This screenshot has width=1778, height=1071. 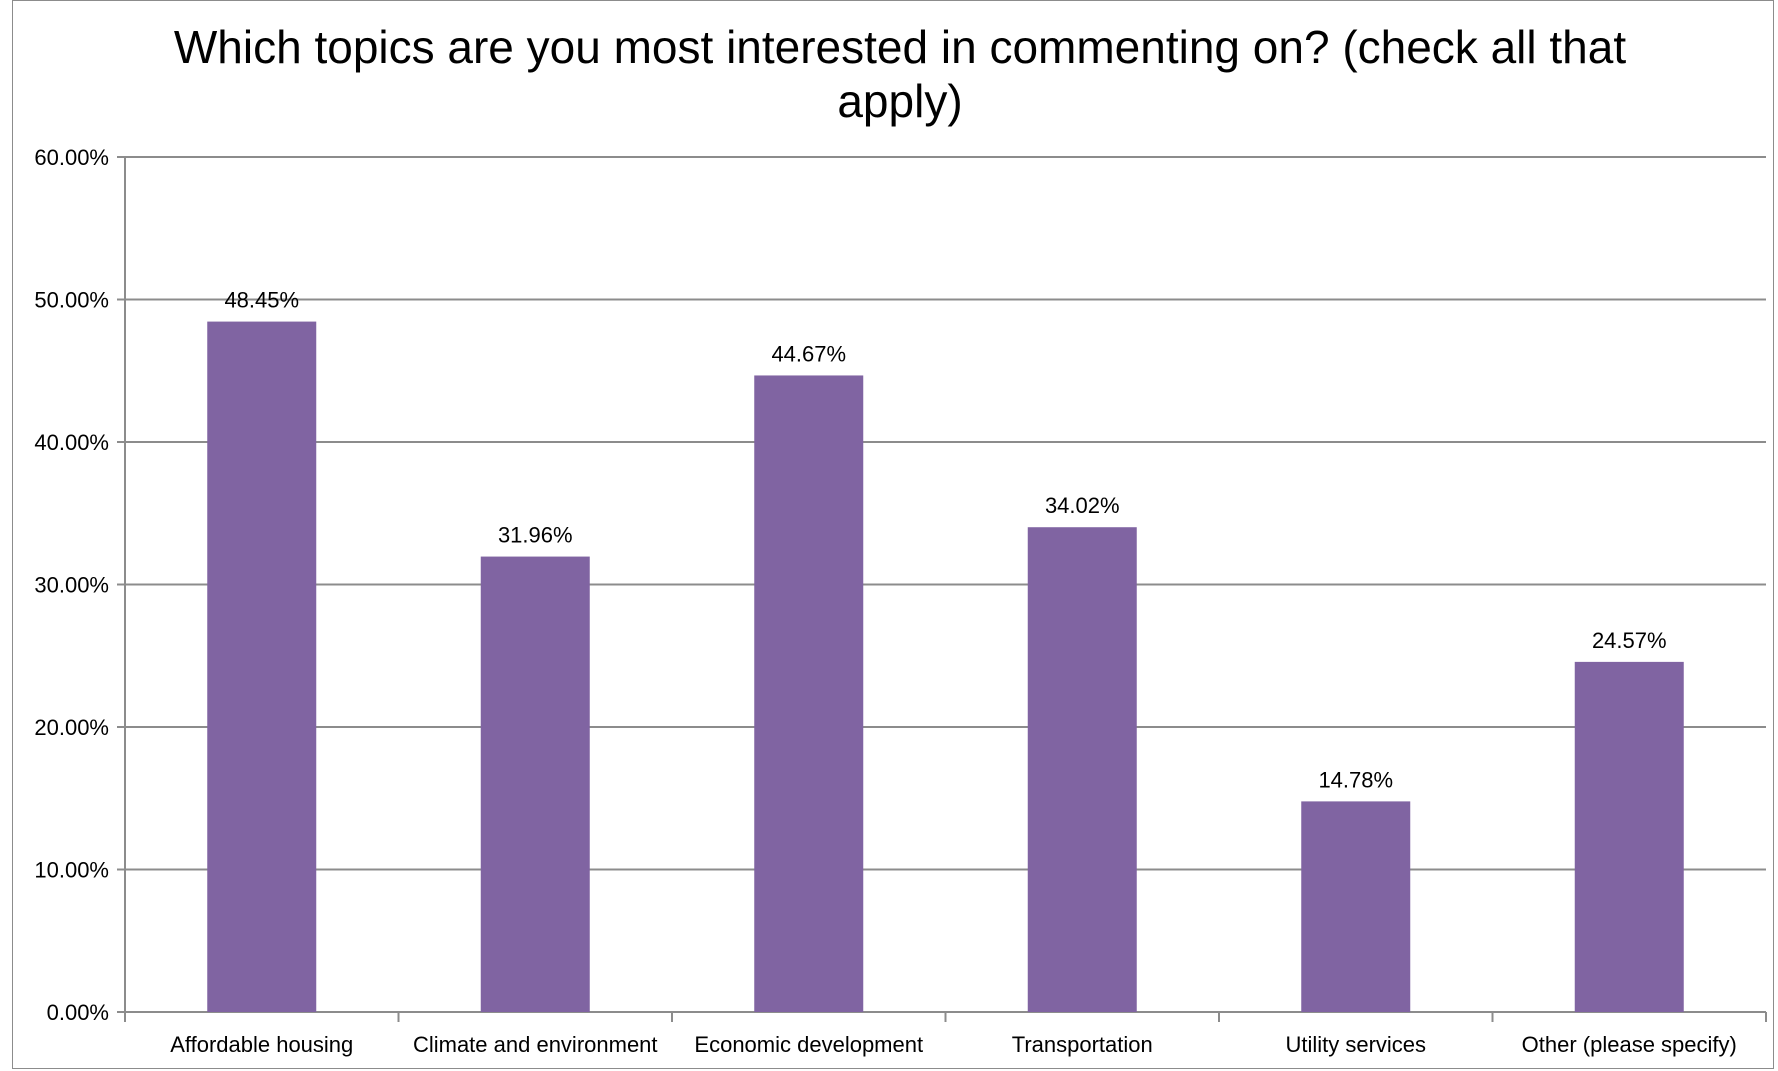 What do you see at coordinates (261, 300) in the screenshot?
I see `data-label: 48.45%` at bounding box center [261, 300].